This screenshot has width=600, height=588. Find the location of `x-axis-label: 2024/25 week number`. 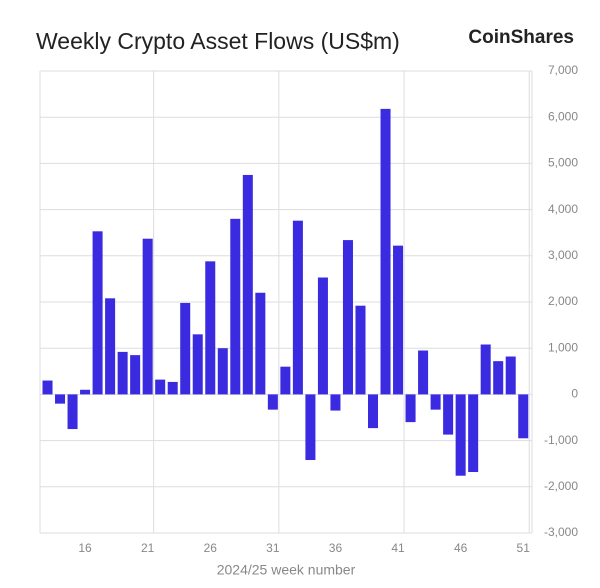

x-axis-label: 2024/25 week number is located at coordinates (286, 570).